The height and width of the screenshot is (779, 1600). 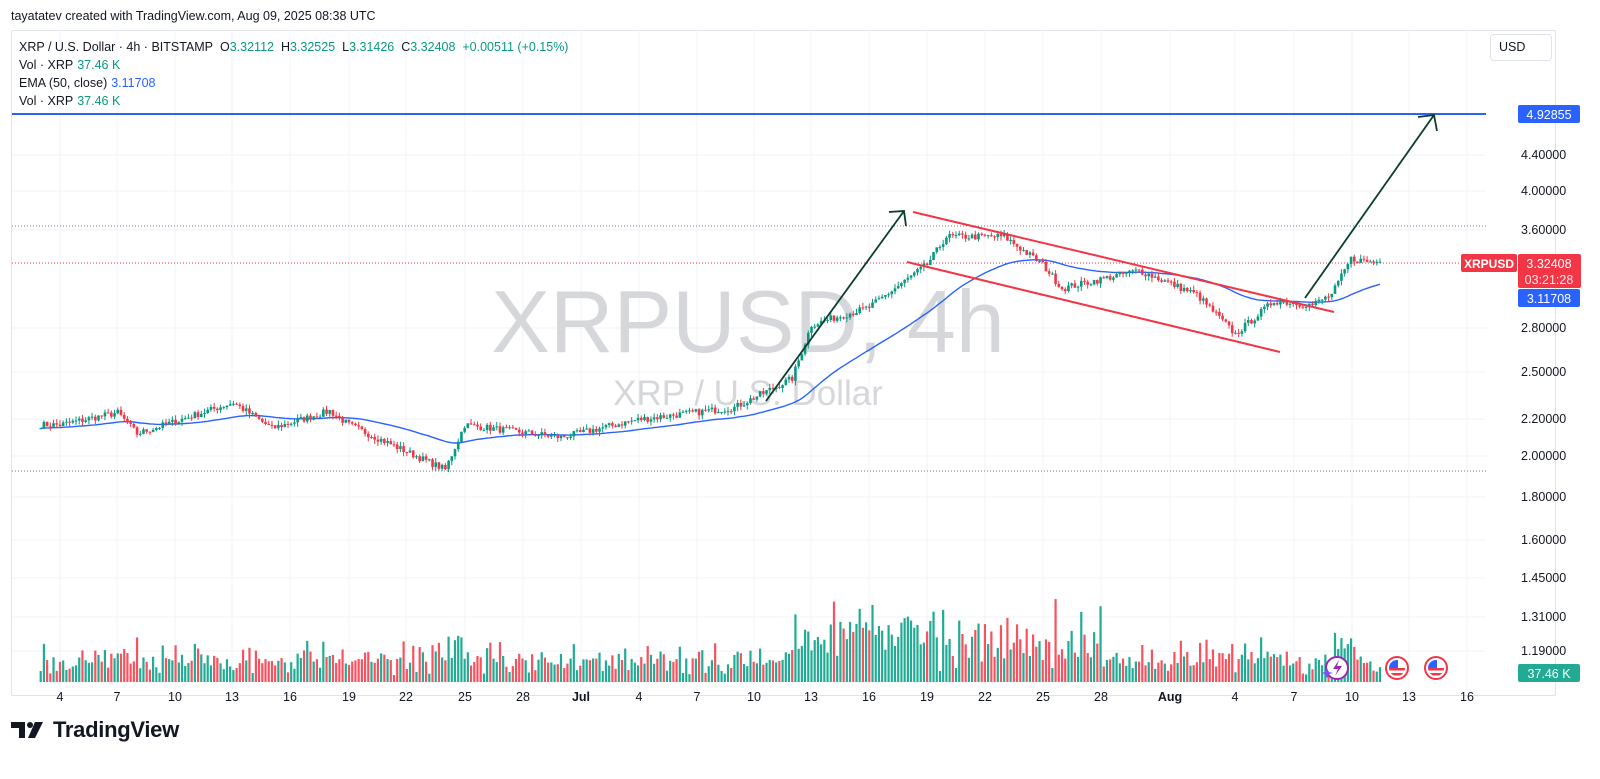 I want to click on tradingview-logo-icon, so click(x=27, y=730).